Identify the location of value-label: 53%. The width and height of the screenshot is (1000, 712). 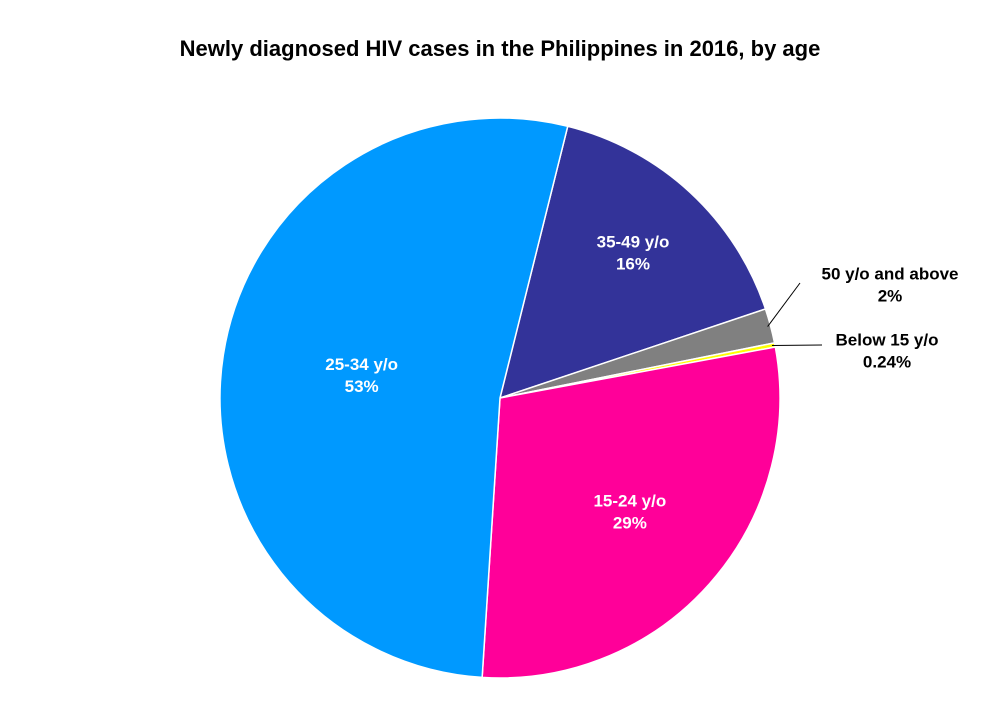
(362, 386).